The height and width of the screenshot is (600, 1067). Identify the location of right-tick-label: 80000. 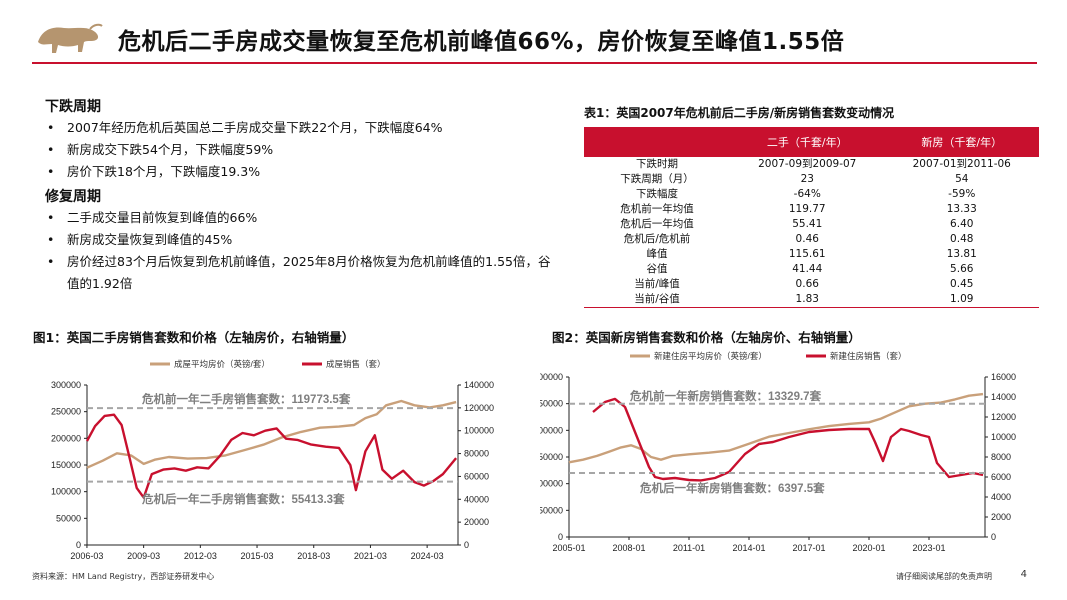
(476, 454).